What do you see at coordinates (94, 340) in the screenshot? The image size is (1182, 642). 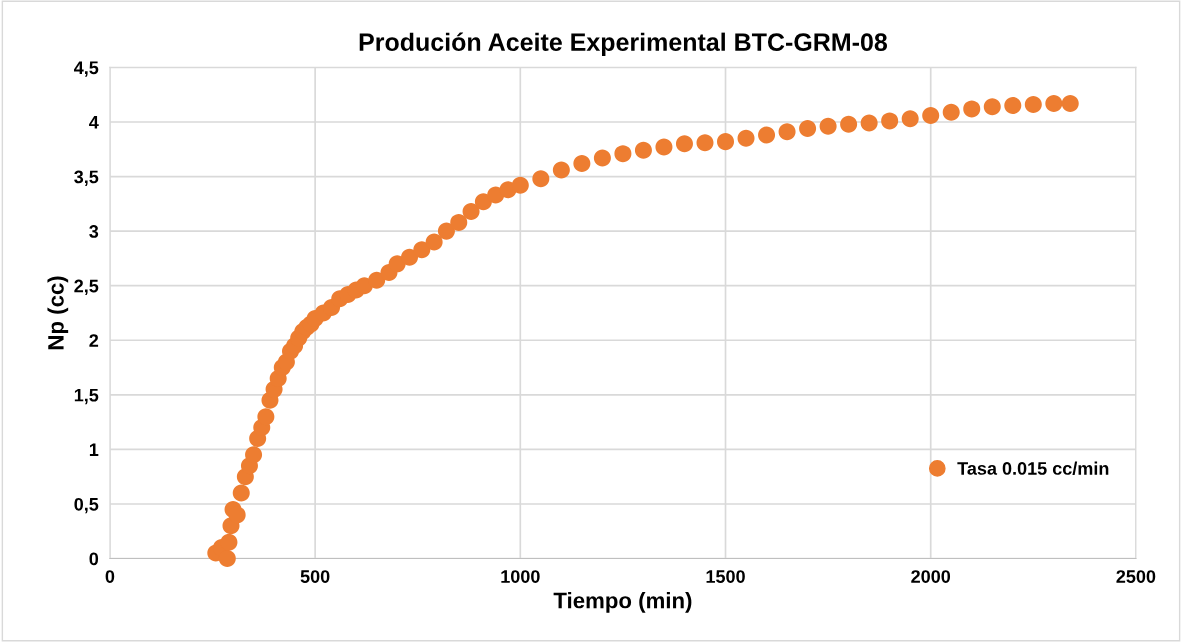 I see `y-tick-label: 2` at bounding box center [94, 340].